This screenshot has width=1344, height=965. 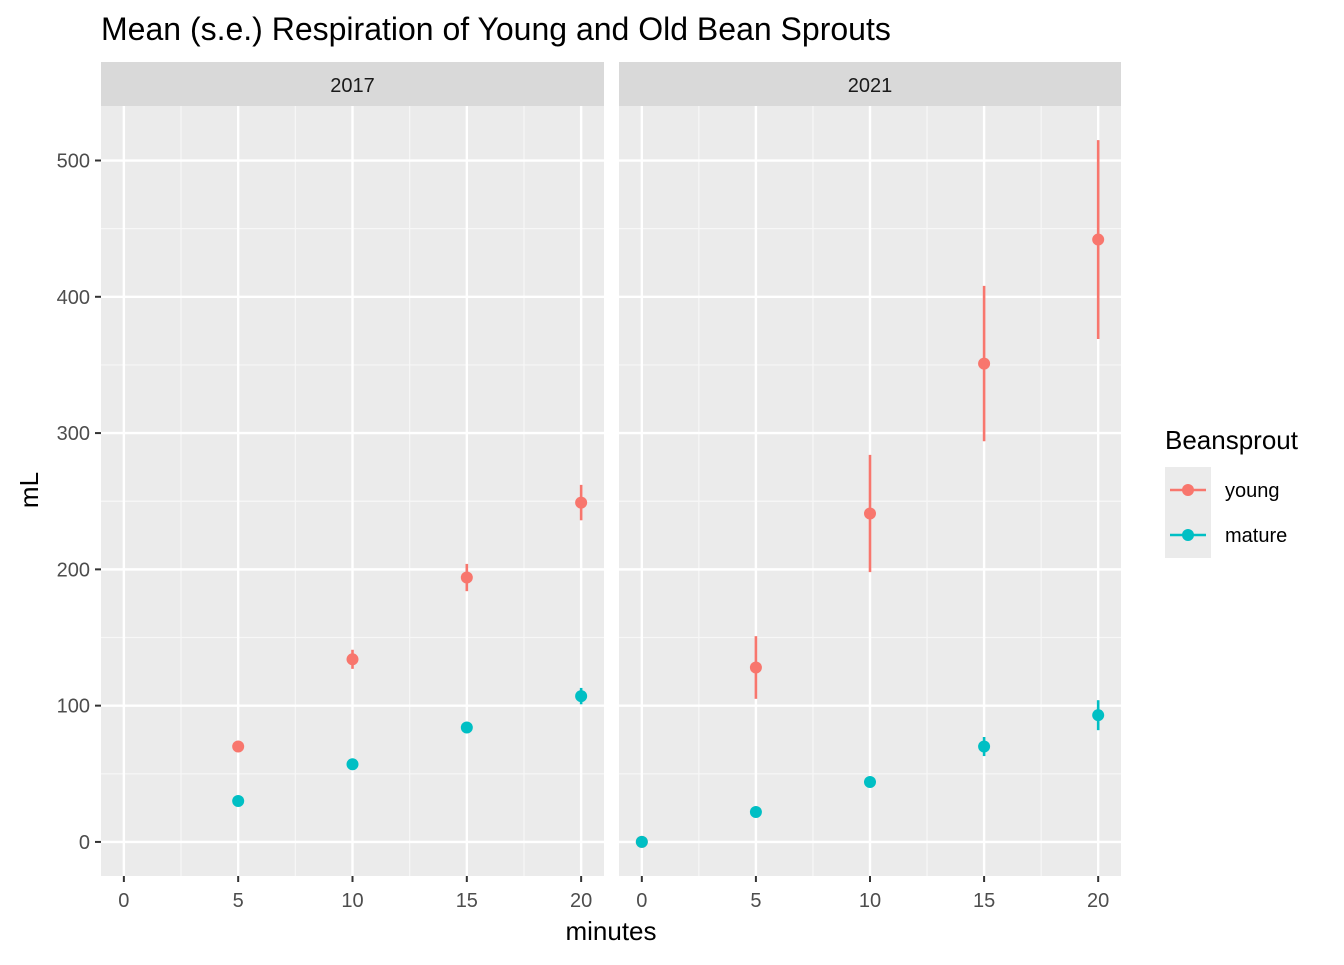 I want to click on legend-title: Beansprout, so click(x=1232, y=440).